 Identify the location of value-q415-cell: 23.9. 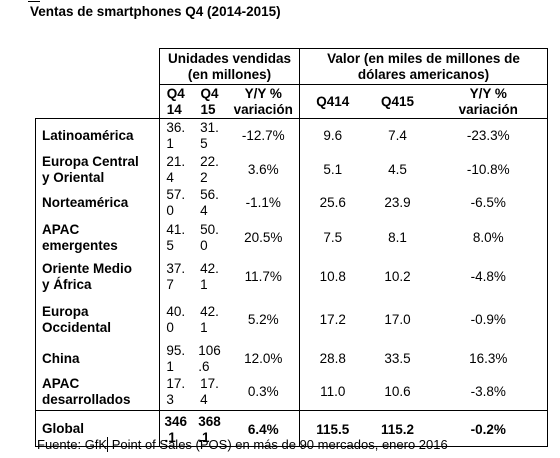
(397, 202).